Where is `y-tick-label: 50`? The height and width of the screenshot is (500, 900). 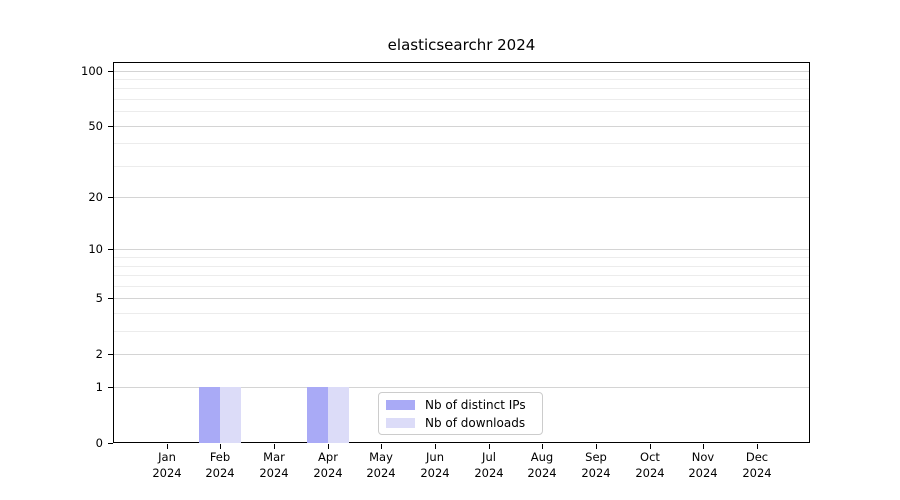 y-tick-label: 50 is located at coordinates (95, 126).